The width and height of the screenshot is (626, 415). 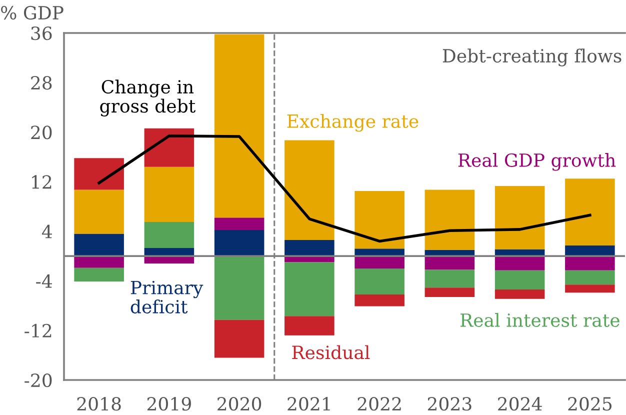 What do you see at coordinates (379, 403) in the screenshot?
I see `x-tick-label: 2022` at bounding box center [379, 403].